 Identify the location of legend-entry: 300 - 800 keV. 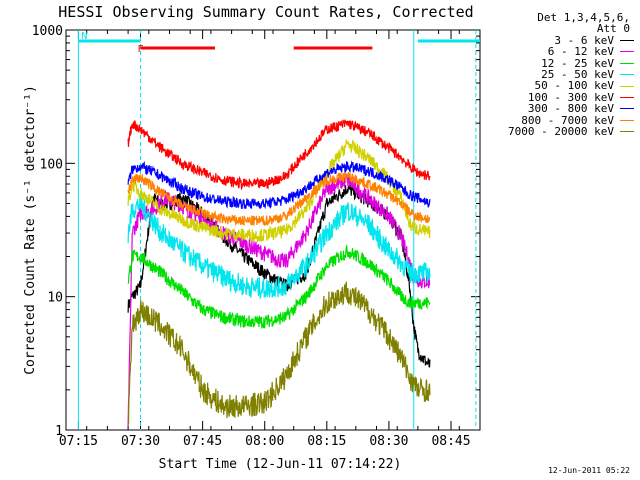
(561, 109).